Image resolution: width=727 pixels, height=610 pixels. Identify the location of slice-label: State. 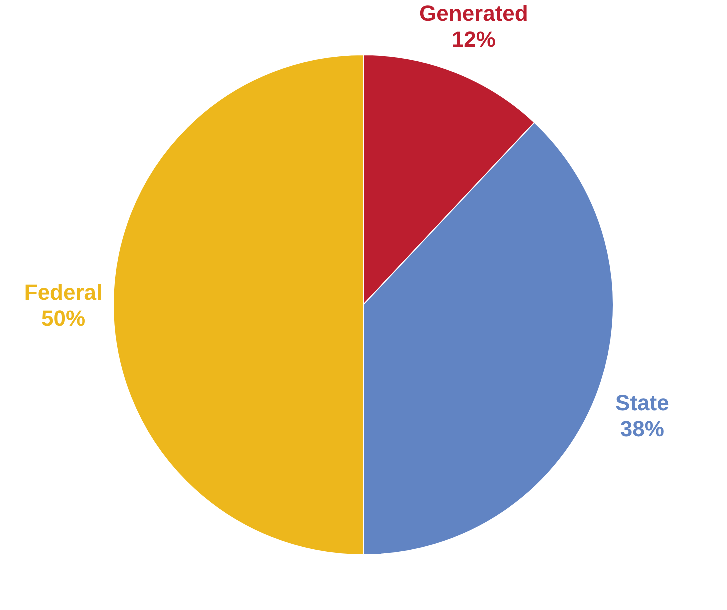
(643, 403).